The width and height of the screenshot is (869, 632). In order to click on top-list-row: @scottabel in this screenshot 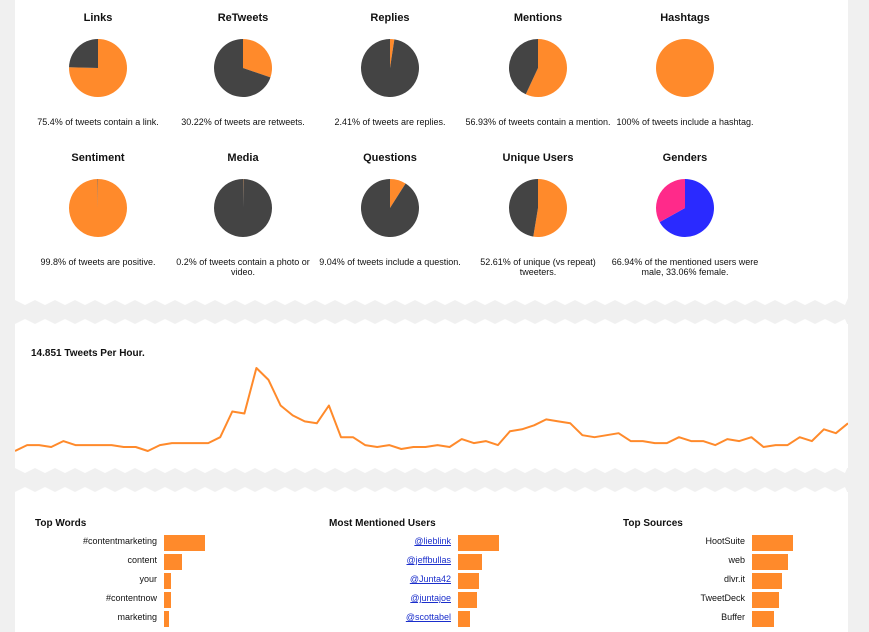, I will do `click(454, 619)`.